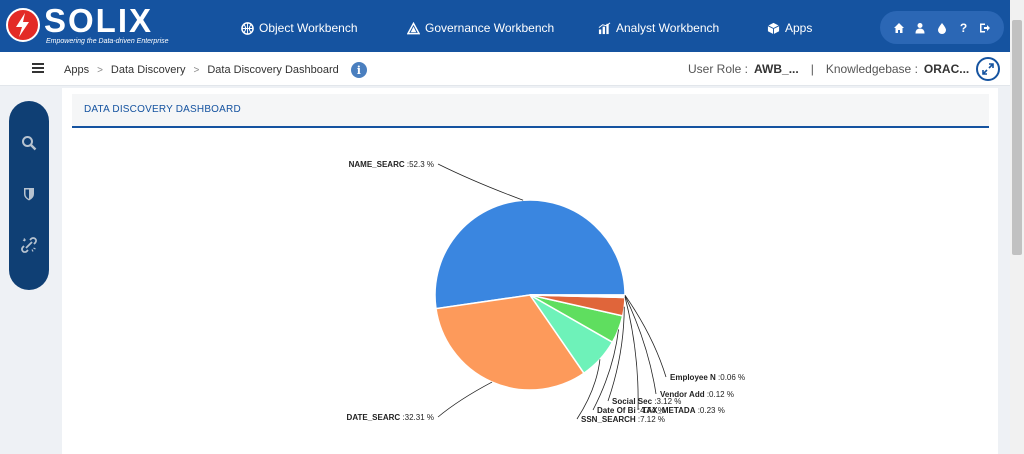  I want to click on pie-label-value: :0.06 %, so click(730, 377).